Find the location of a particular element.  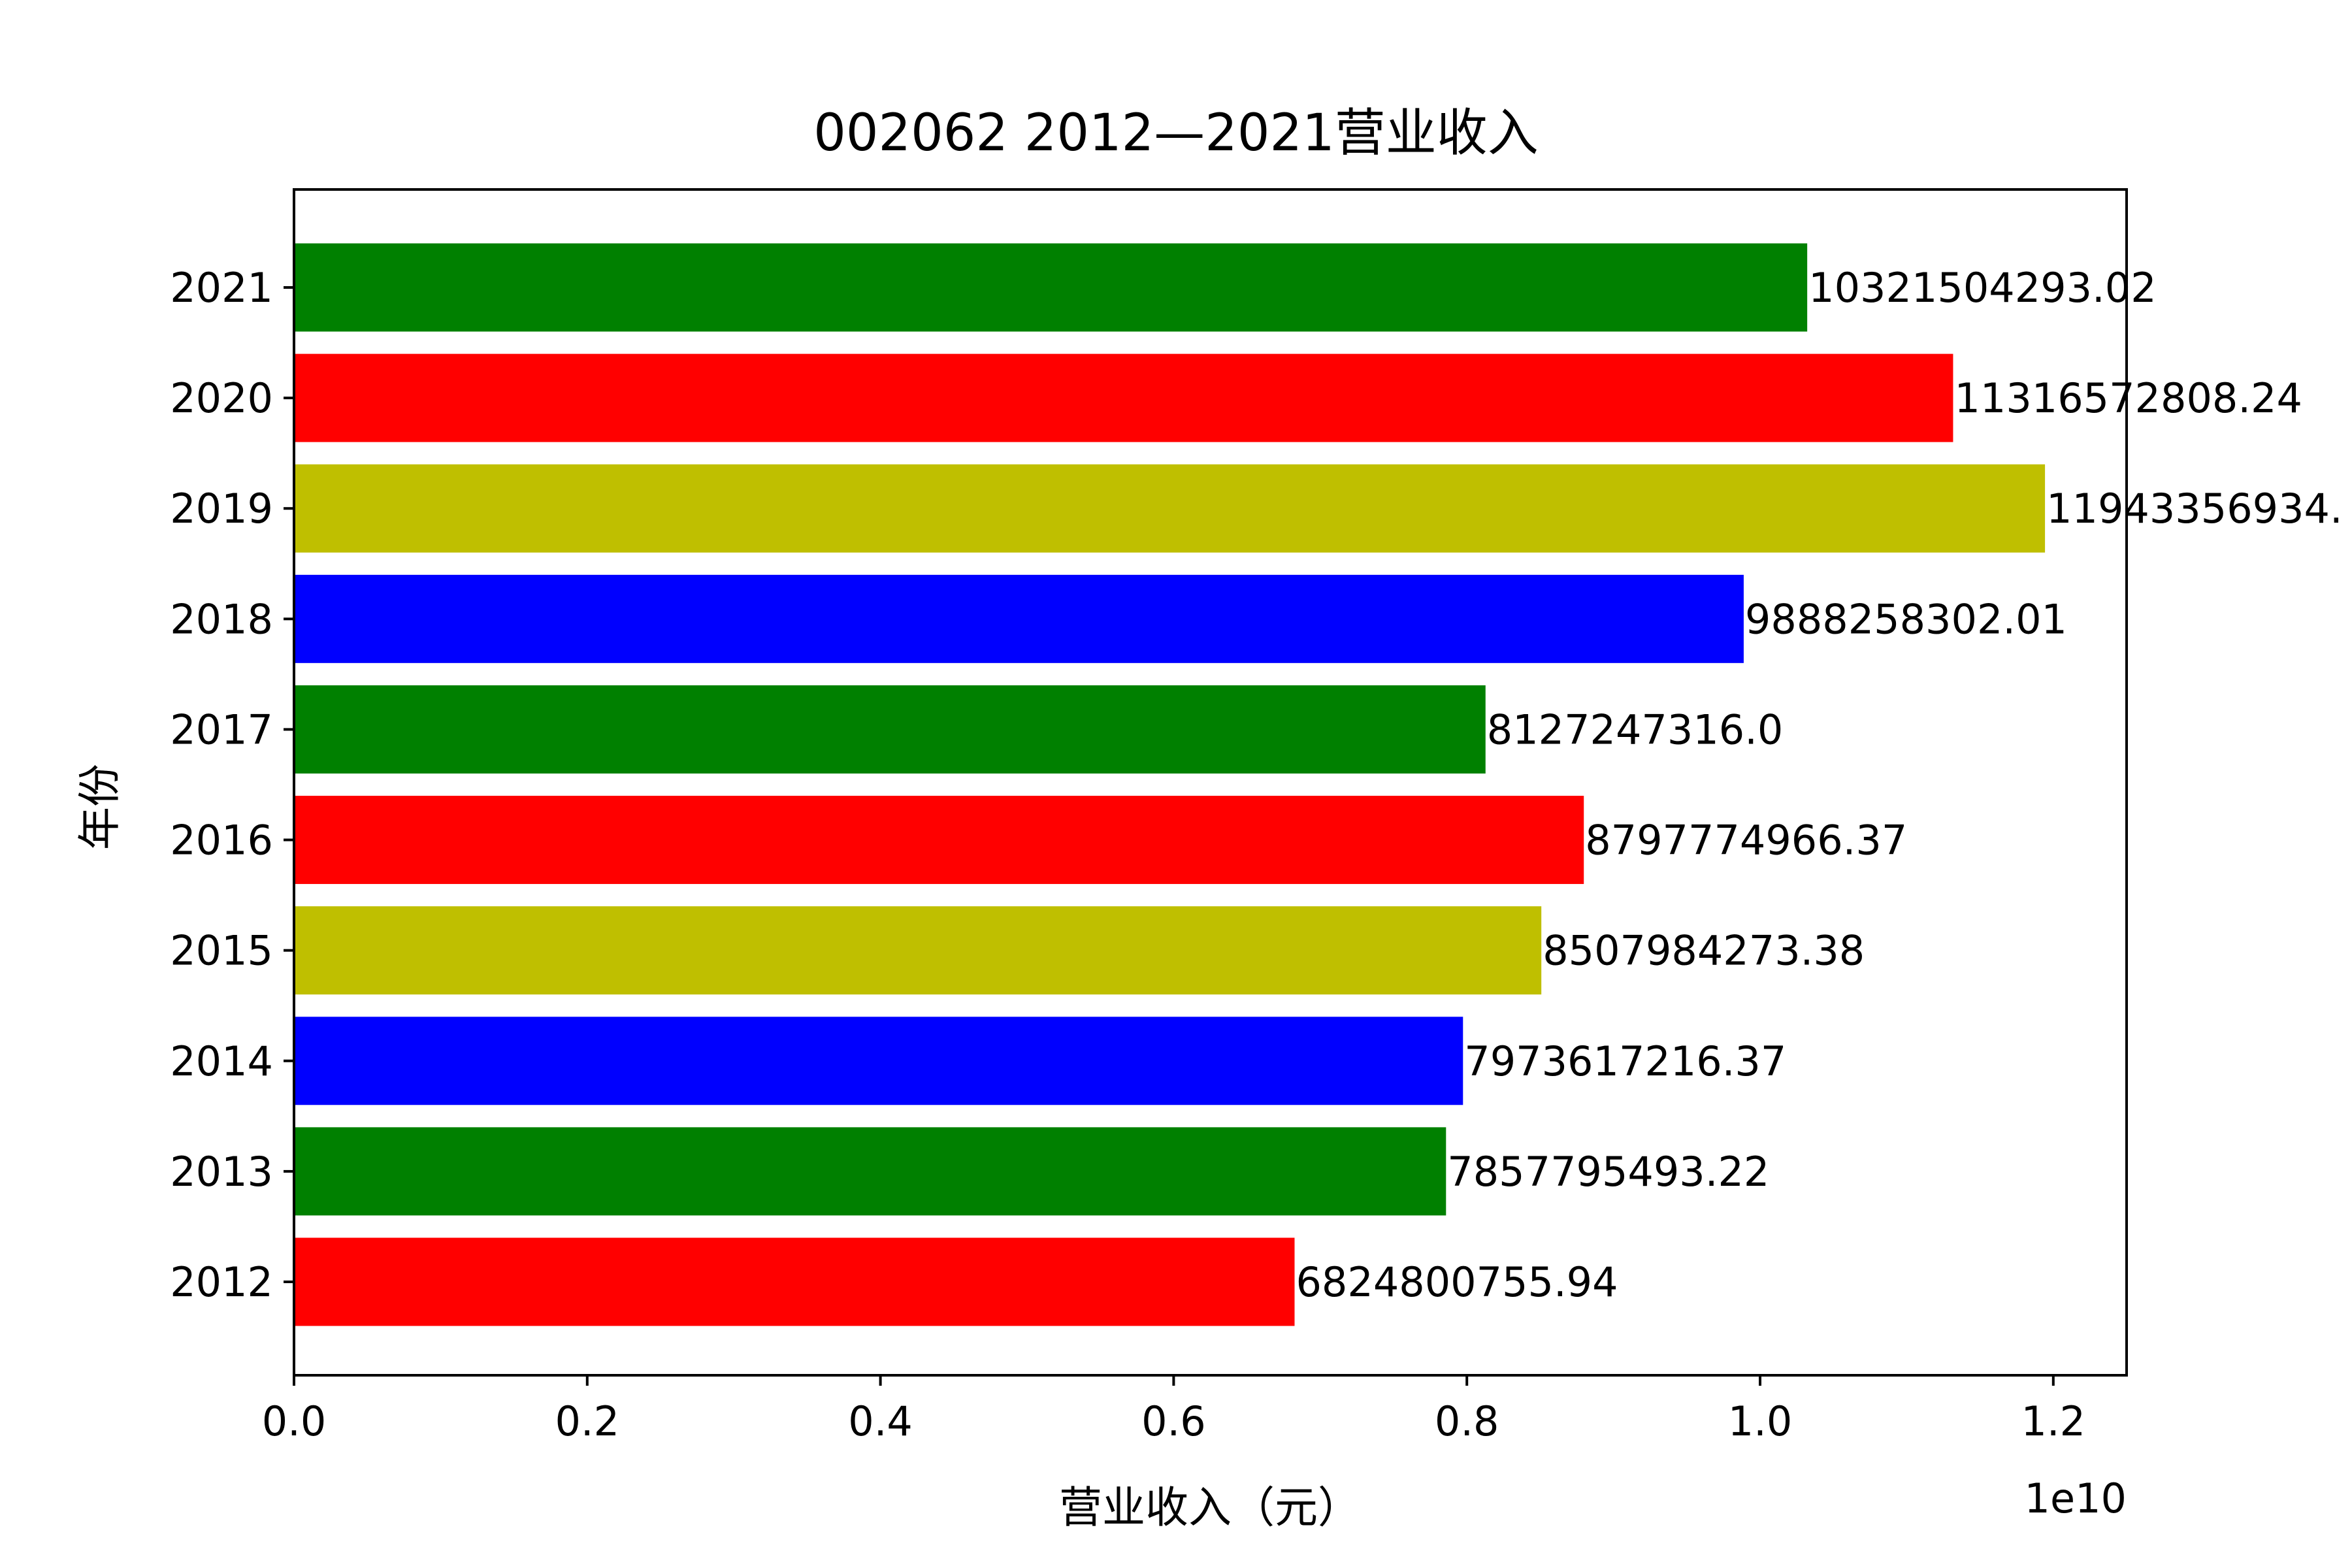

y-tick-label-2021: 2021 is located at coordinates (221, 288).